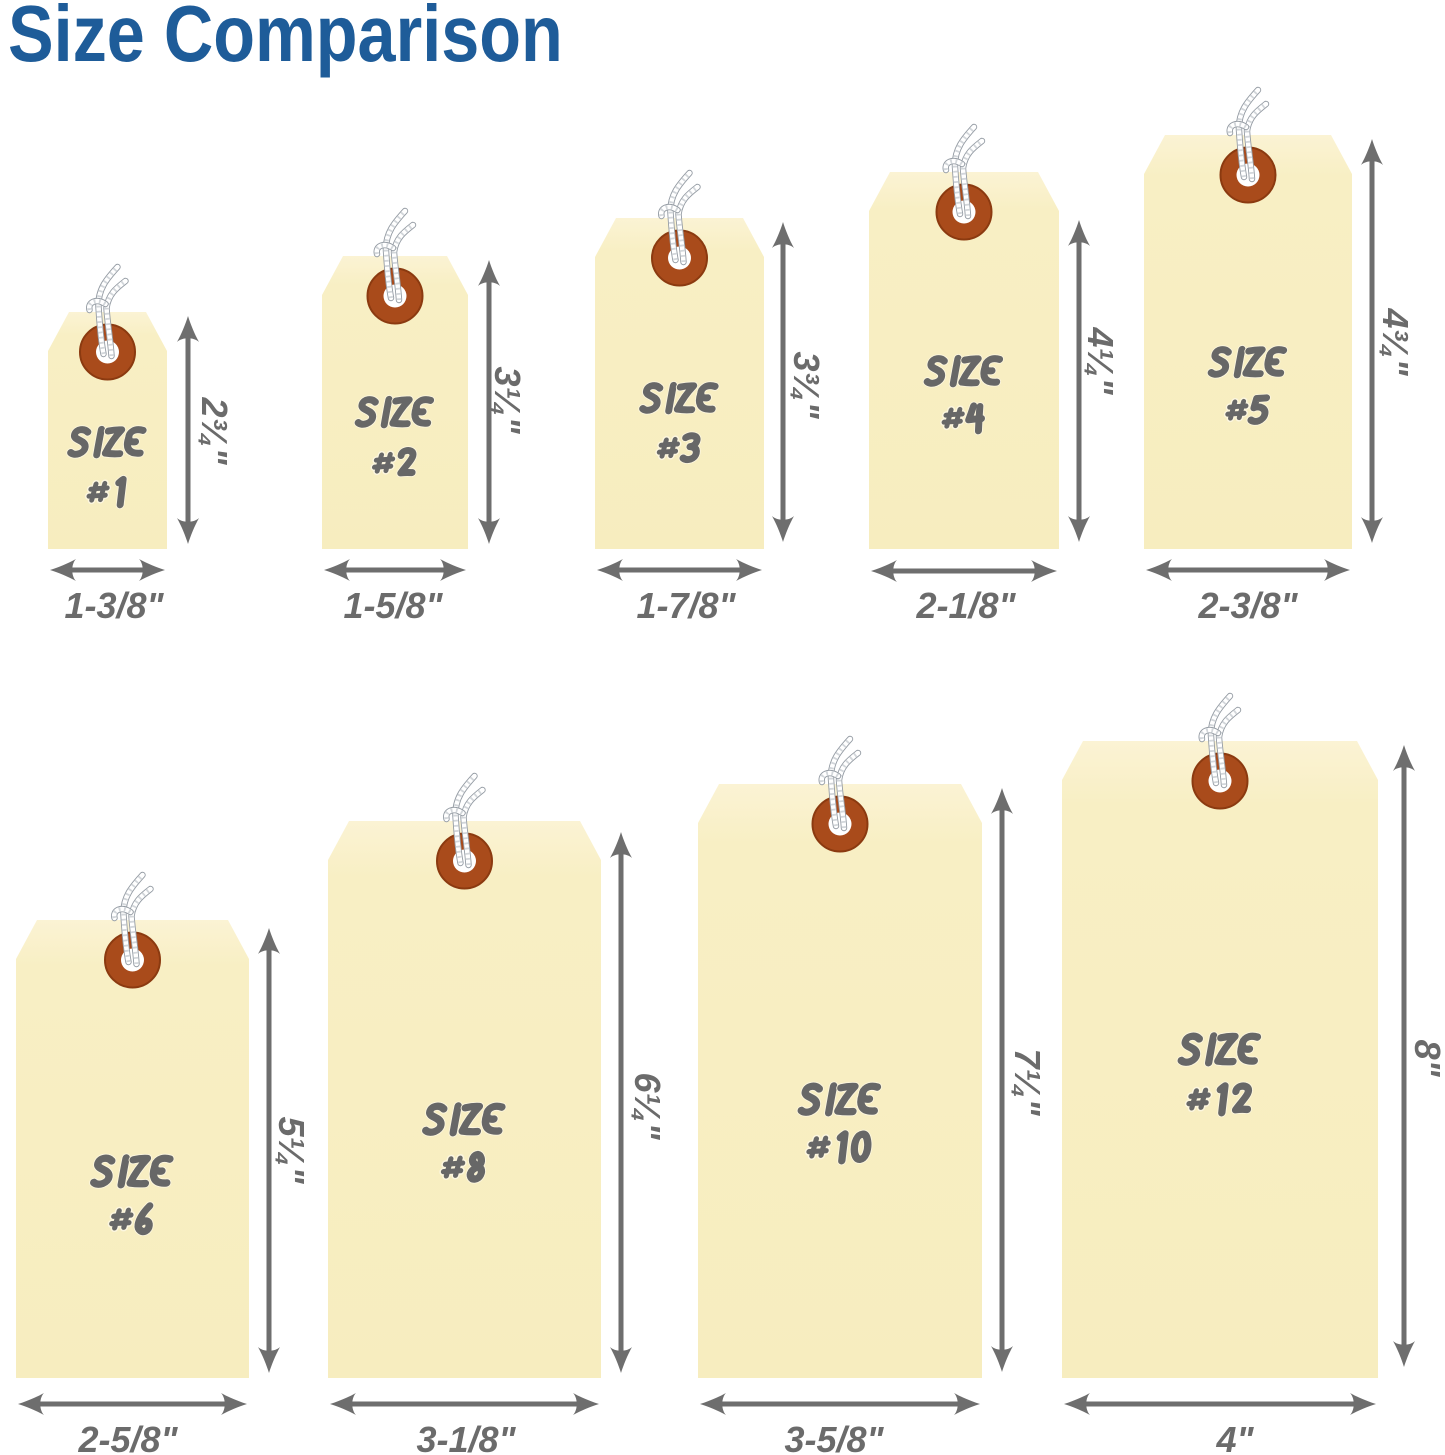 The image size is (1445, 1455). Describe the element at coordinates (1027, 1082) in the screenshot. I see `svg-text: 7¼"` at that location.